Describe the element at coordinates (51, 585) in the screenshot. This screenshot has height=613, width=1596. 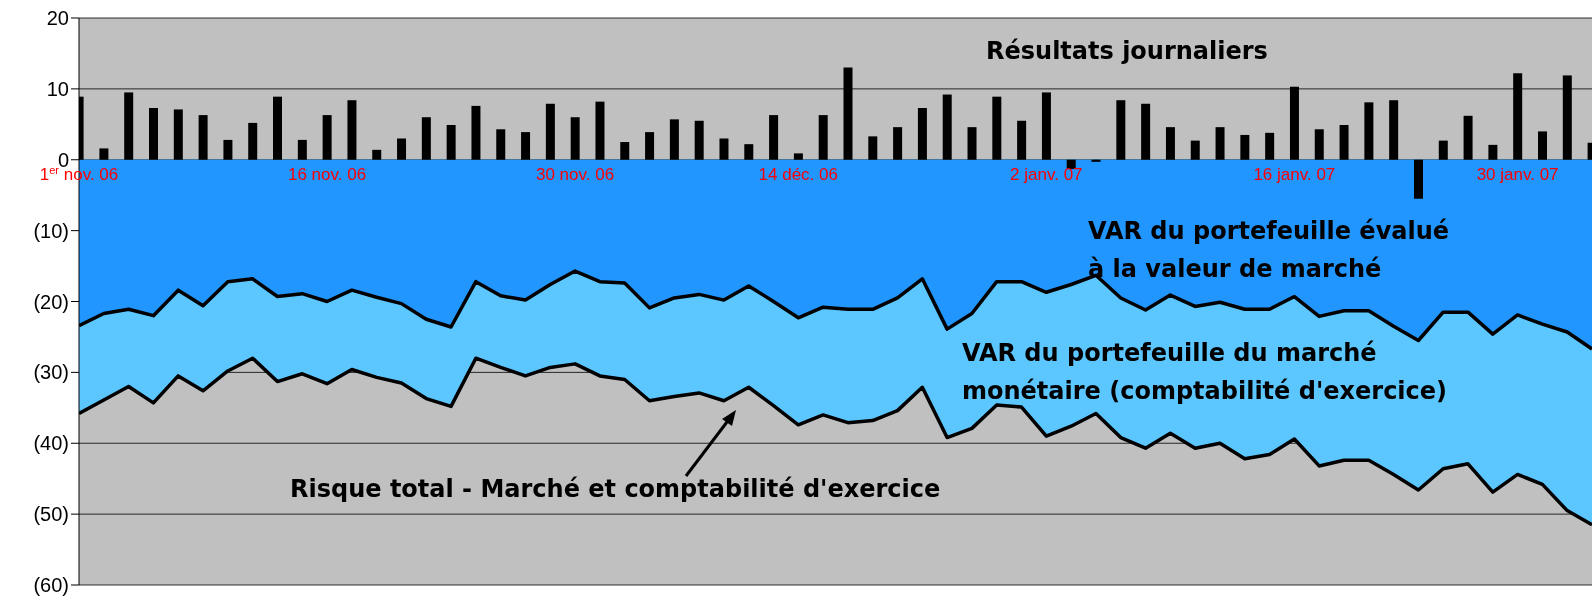
I see `y-tick-label: (60)` at that location.